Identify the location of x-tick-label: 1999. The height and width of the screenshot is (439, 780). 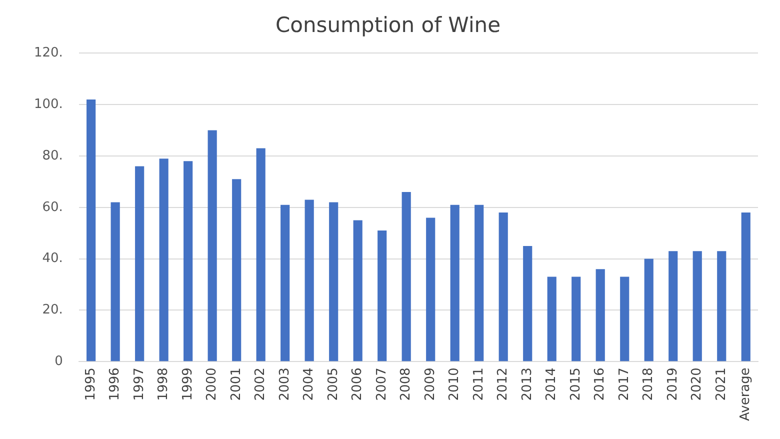
(188, 384).